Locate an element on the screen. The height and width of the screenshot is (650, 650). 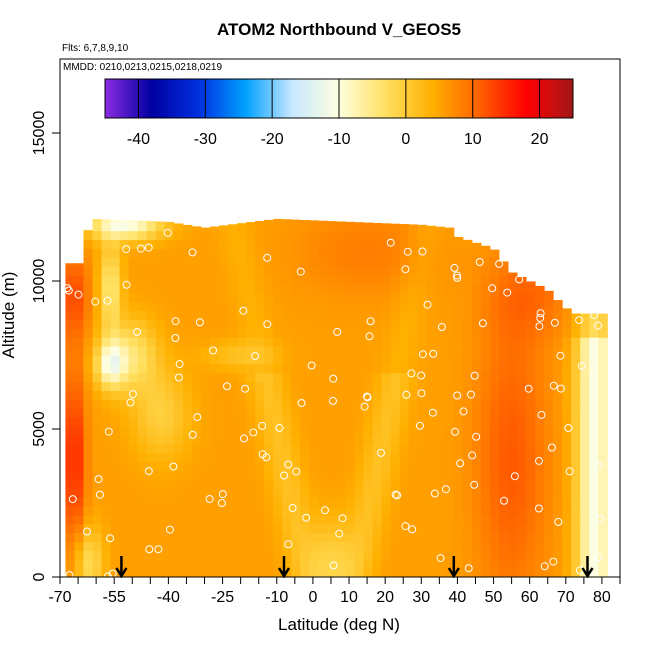
x-tick-label: -70 is located at coordinates (59, 597).